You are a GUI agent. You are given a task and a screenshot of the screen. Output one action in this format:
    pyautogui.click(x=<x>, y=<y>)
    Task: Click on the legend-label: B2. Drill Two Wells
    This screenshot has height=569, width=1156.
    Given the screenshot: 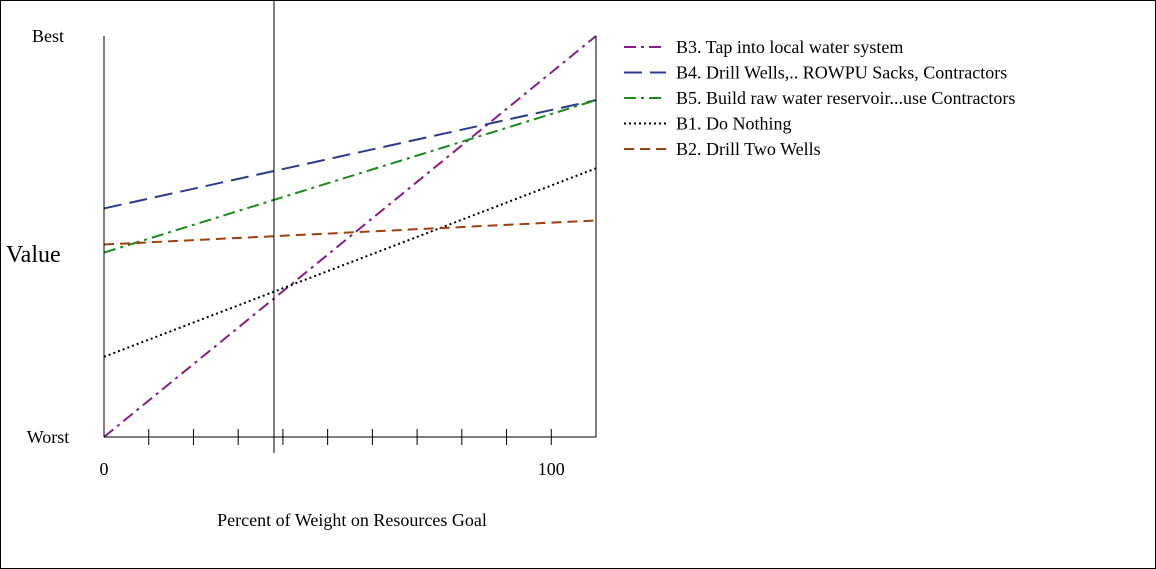 What is the action you would take?
    pyautogui.click(x=748, y=149)
    